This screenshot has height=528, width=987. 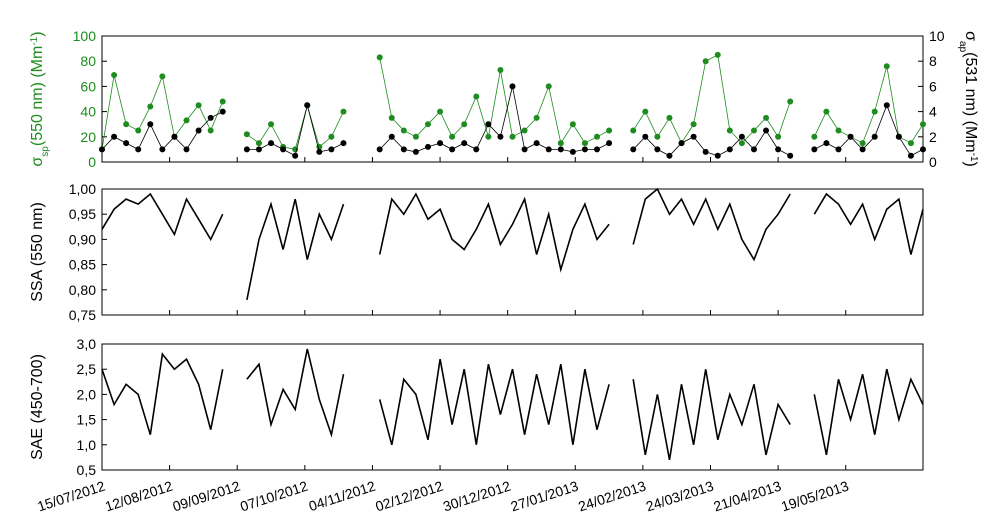 I want to click on axis-label-part: (550 nm) (Mm, so click(x=37, y=96).